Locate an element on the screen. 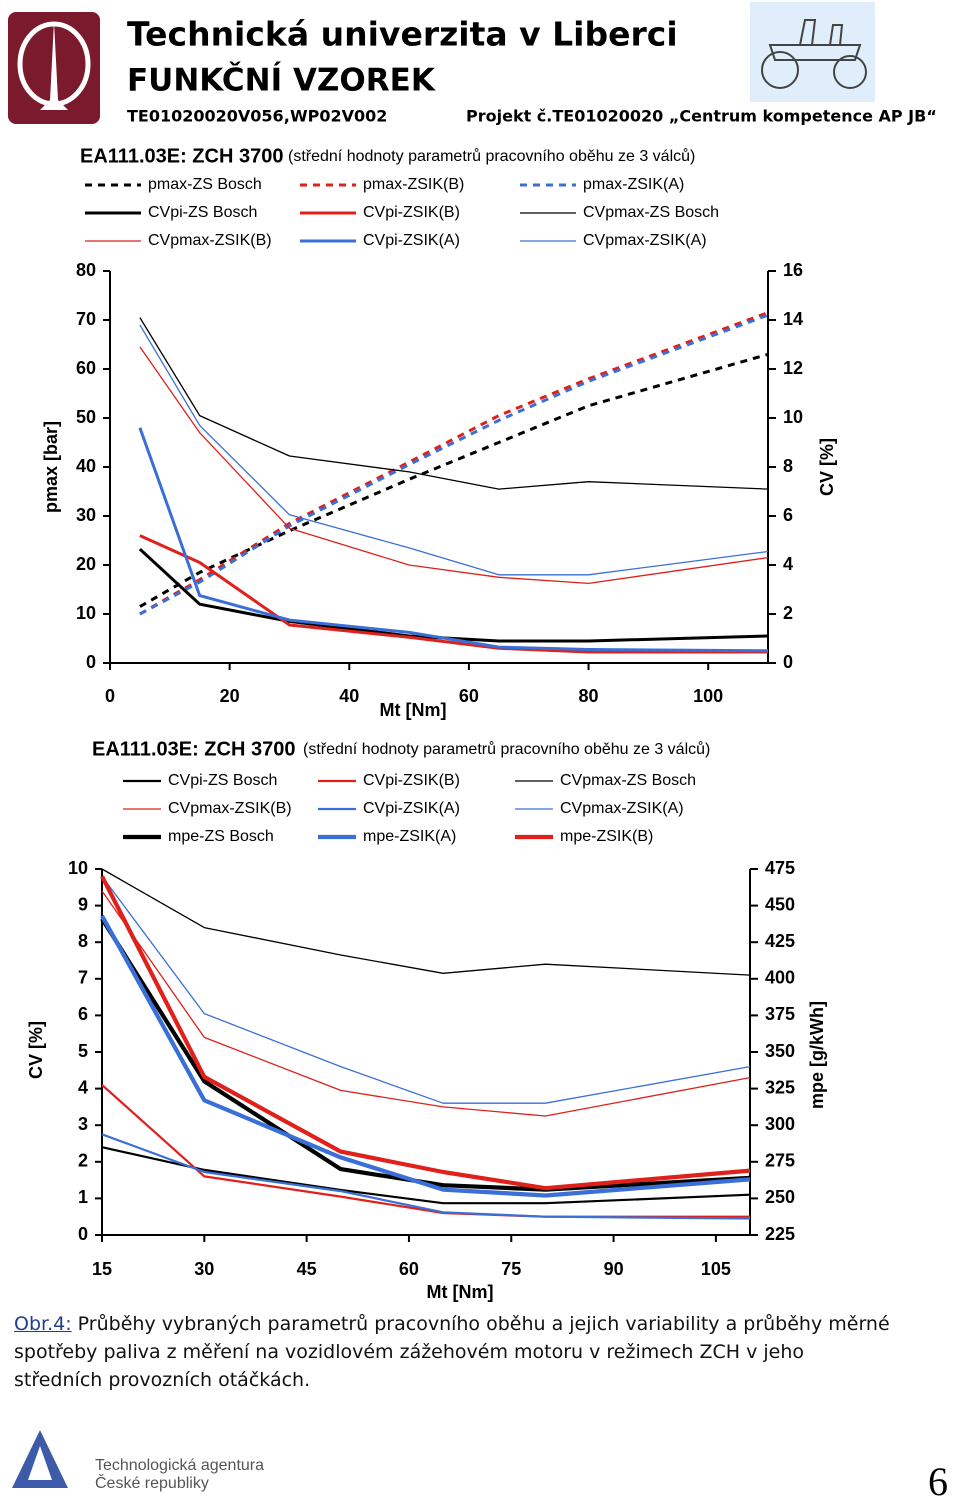  work-package: WP02V002 is located at coordinates (338, 116).